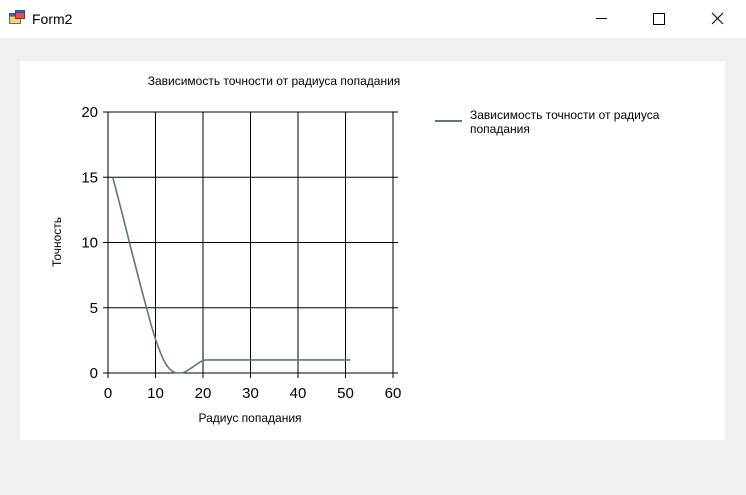 The width and height of the screenshot is (746, 495). Describe the element at coordinates (89, 177) in the screenshot. I see `y-tick-label: 15` at that location.